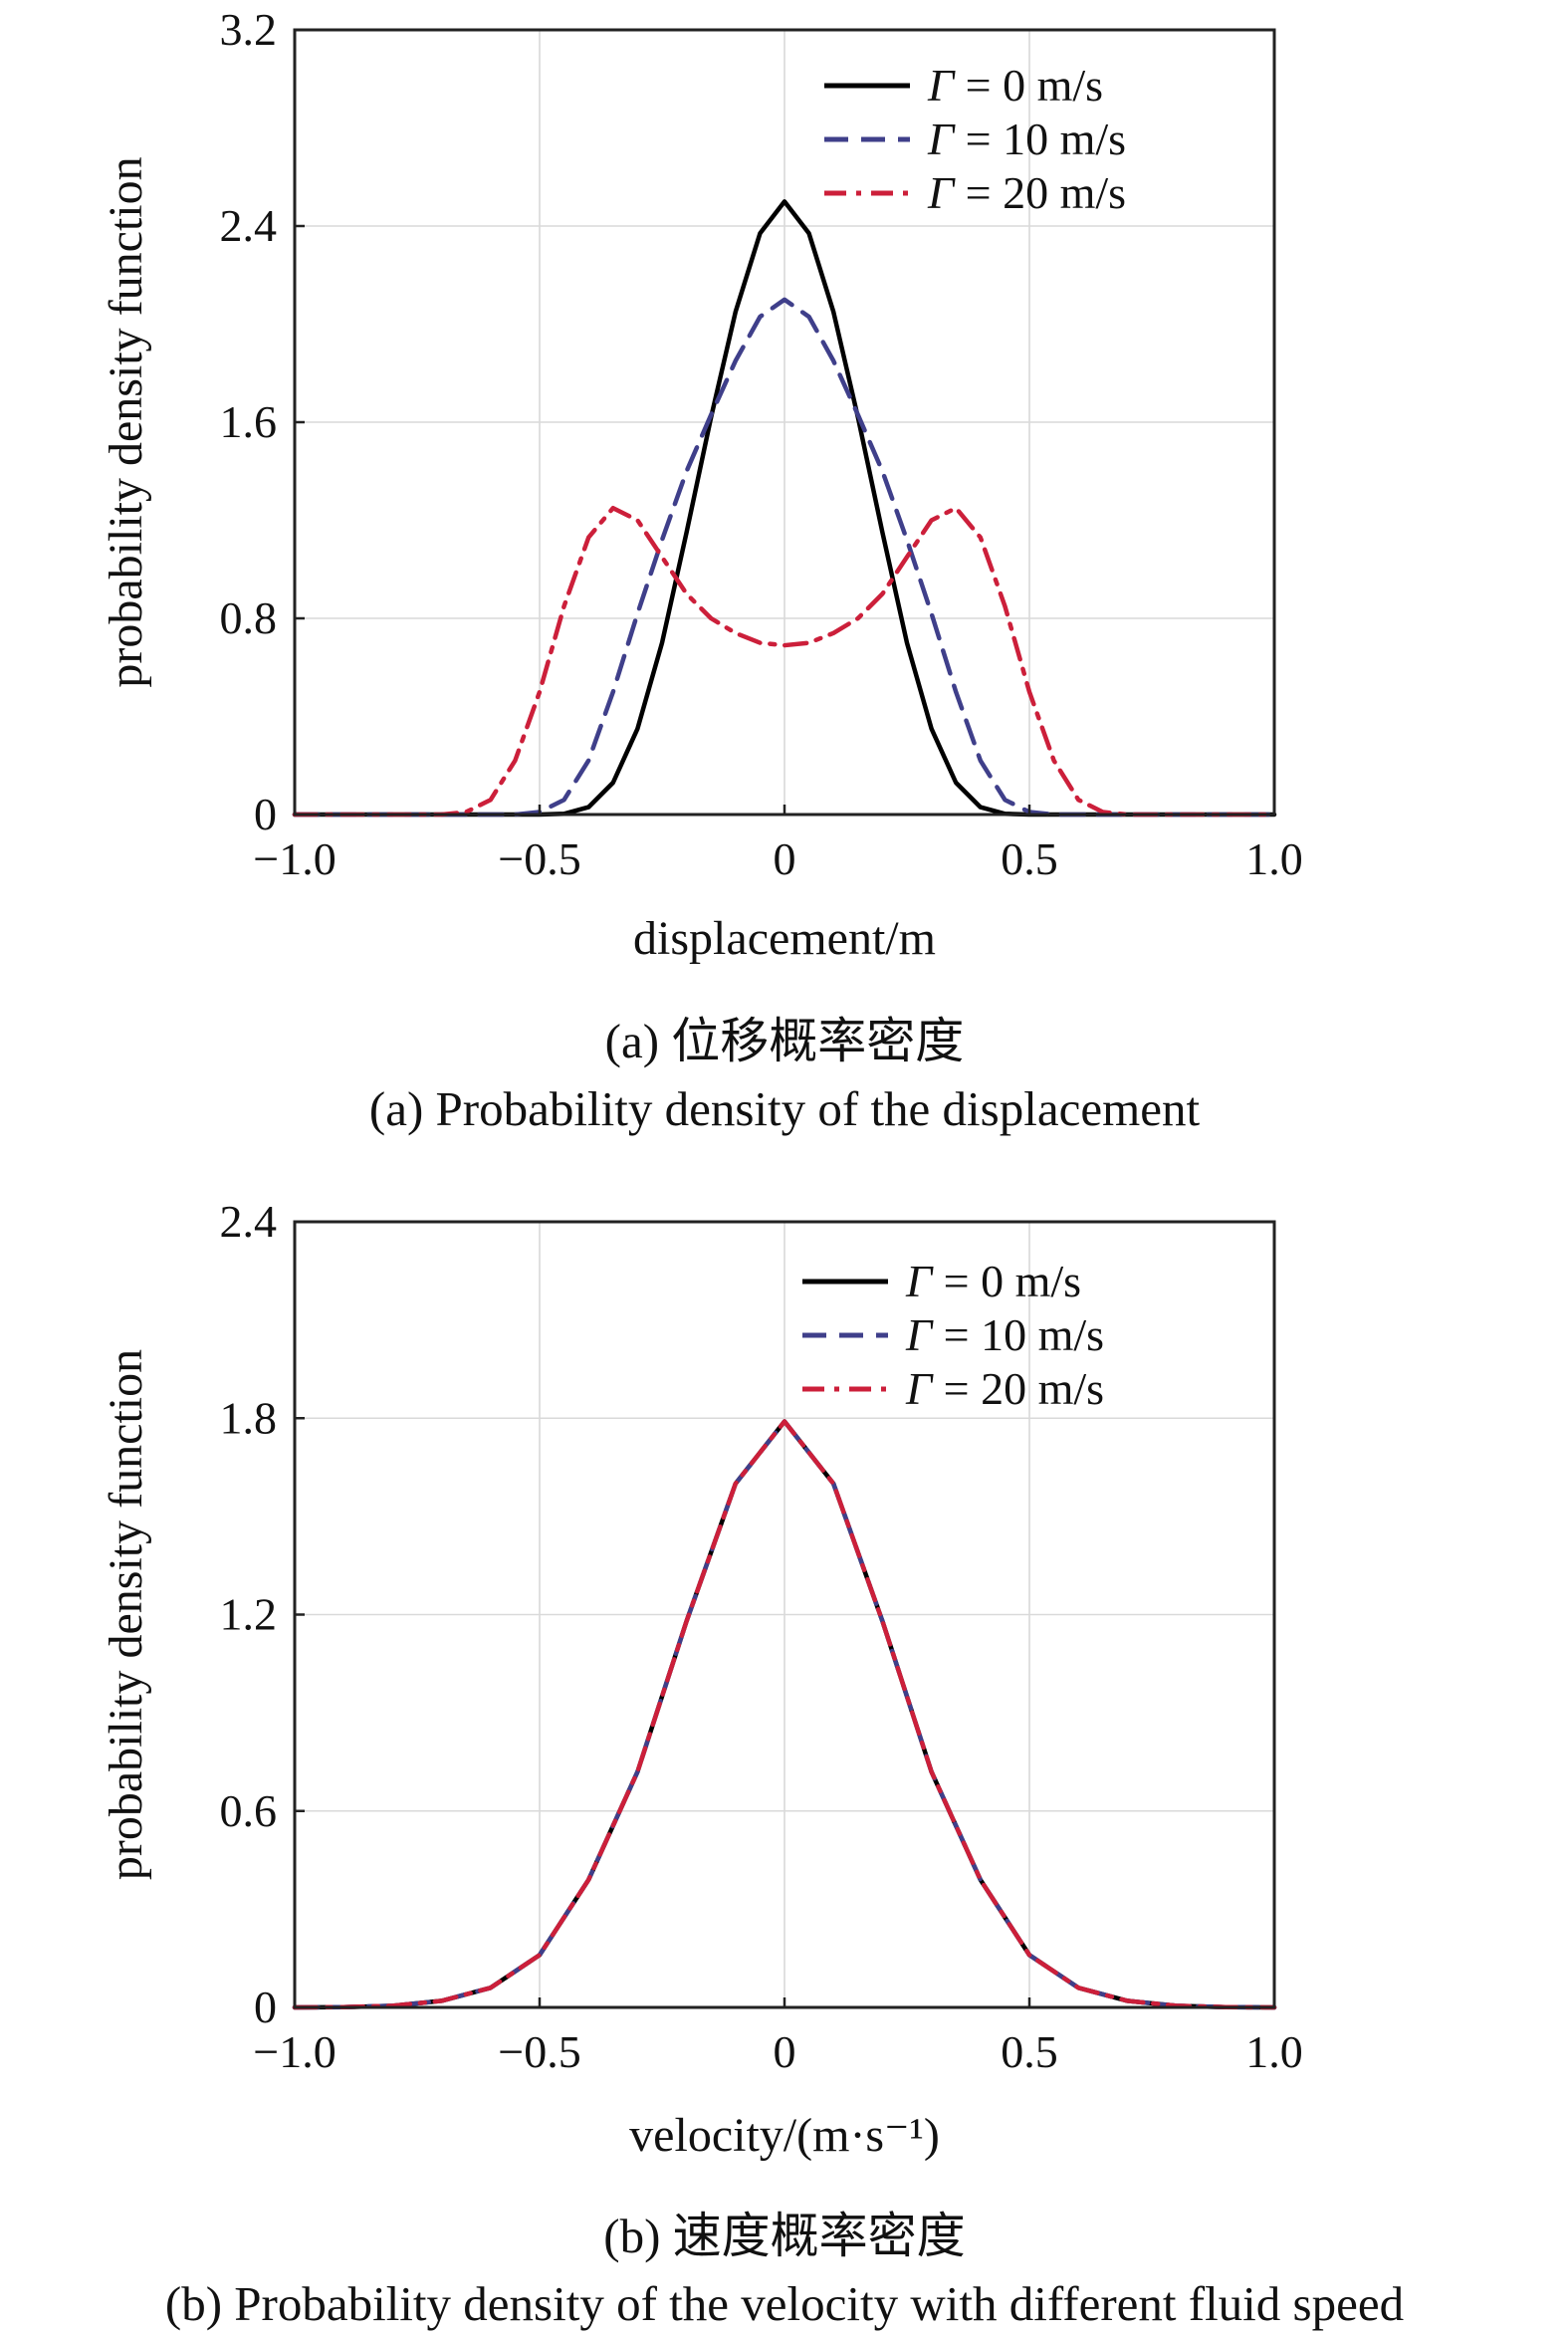 The image size is (1568, 2338). Describe the element at coordinates (126, 1615) in the screenshot. I see `panel-b-y-axis-label: probability density function` at that location.